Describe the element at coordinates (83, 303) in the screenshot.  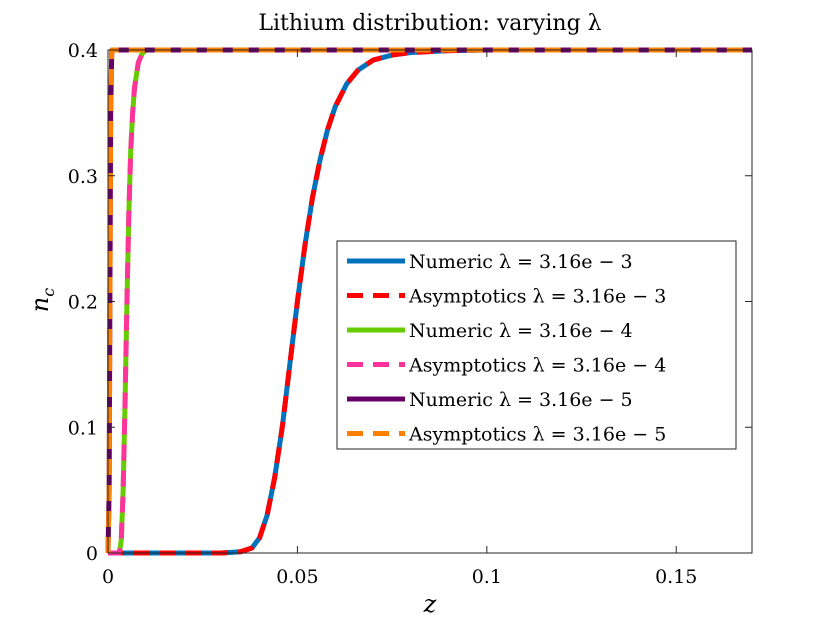
I see `y-tick-label: 0.2` at that location.